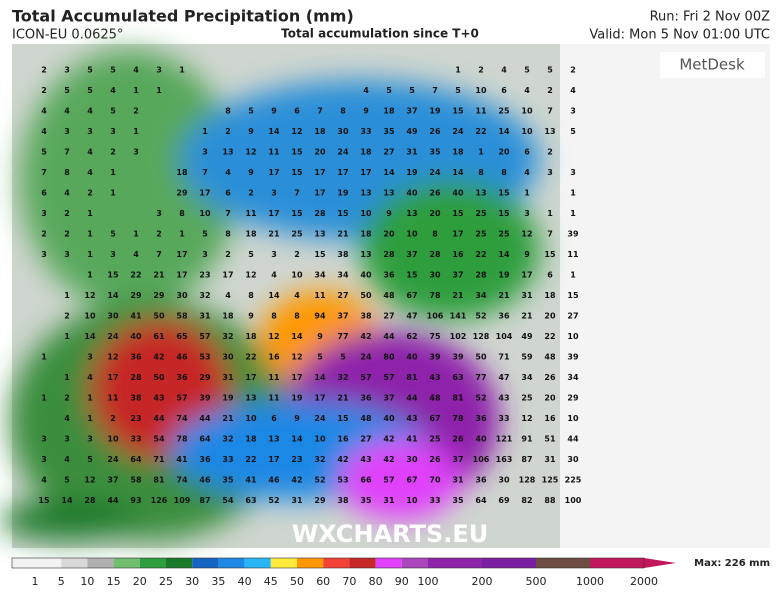 The height and width of the screenshot is (604, 782). Describe the element at coordinates (481, 459) in the screenshot. I see `point-value: 106` at that location.